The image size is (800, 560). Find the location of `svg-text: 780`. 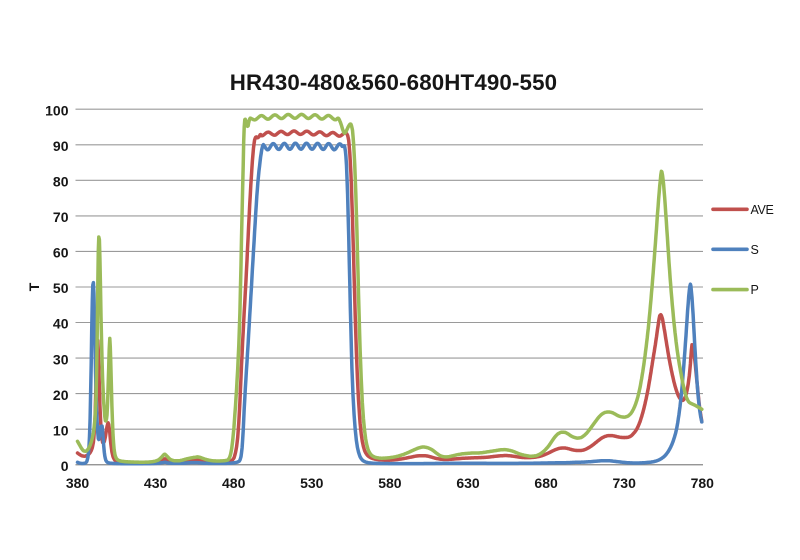

svg-text: 780 is located at coordinates (703, 483).